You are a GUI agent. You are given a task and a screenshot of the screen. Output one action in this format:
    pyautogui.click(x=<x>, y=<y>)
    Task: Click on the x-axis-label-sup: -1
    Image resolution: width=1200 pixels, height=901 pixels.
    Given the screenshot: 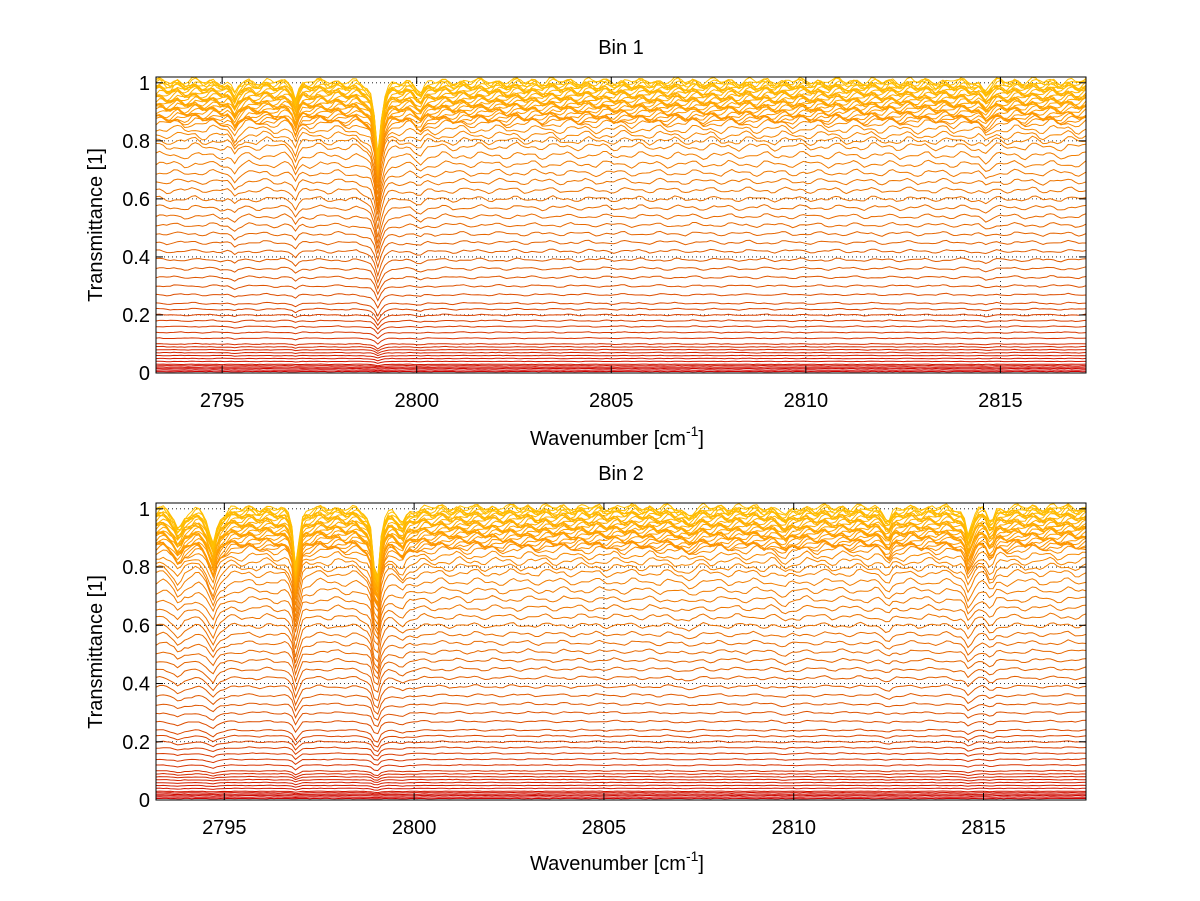 What is the action you would take?
    pyautogui.click(x=692, y=856)
    